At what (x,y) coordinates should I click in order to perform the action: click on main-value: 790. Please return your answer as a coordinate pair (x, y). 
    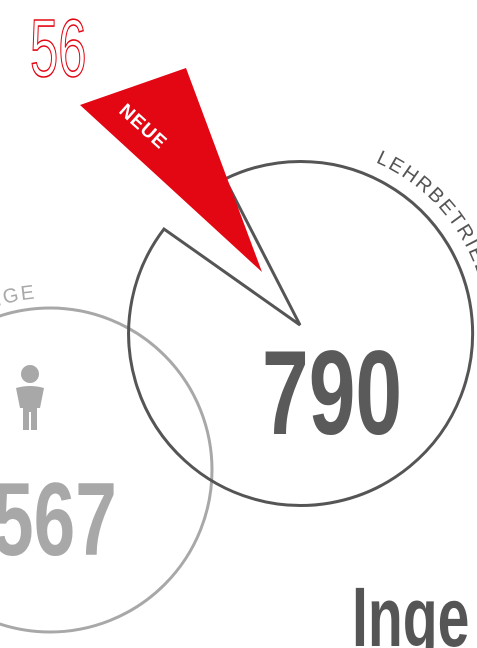
    Looking at the image, I should click on (332, 392).